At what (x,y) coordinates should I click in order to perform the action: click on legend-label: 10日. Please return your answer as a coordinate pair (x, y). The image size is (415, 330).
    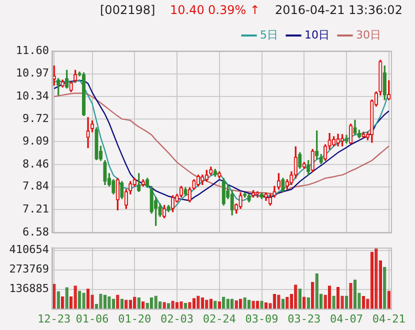
    Looking at the image, I should click on (317, 35).